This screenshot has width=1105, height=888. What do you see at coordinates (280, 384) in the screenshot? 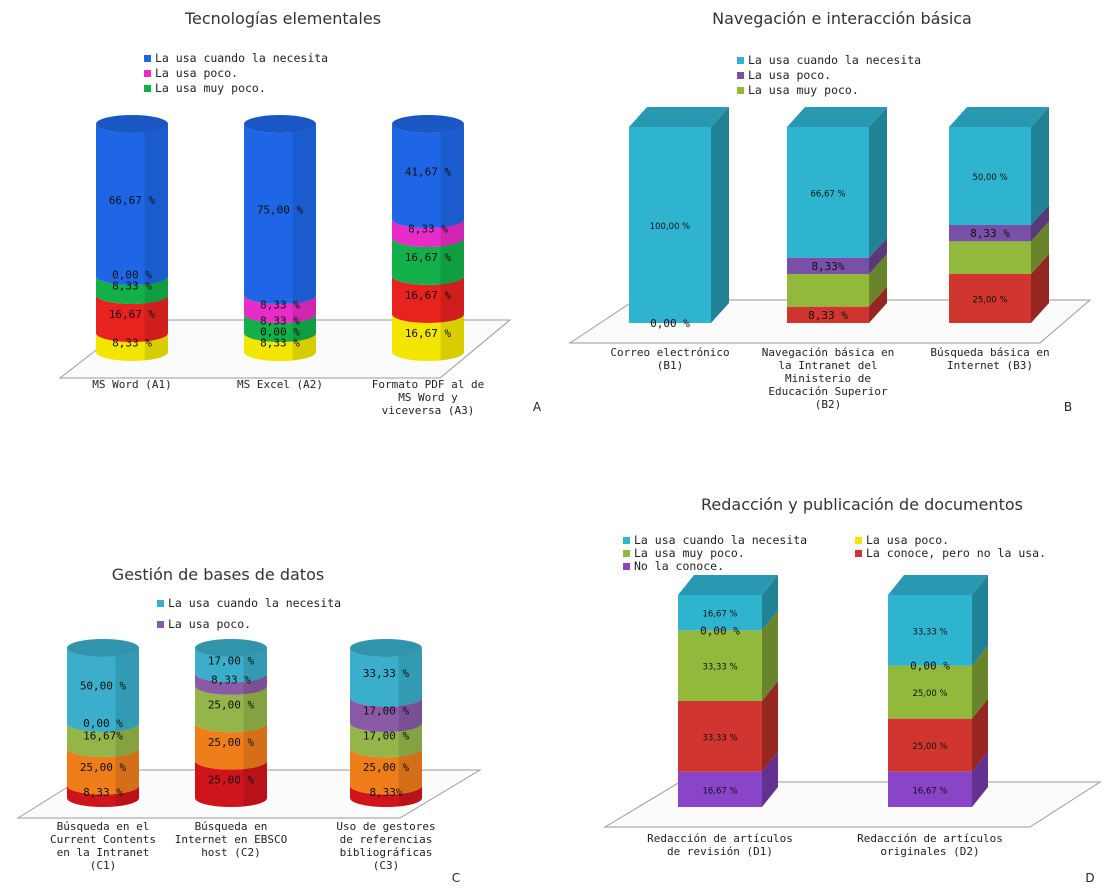
I see `category-label: MS Excel (A2)` at bounding box center [280, 384].